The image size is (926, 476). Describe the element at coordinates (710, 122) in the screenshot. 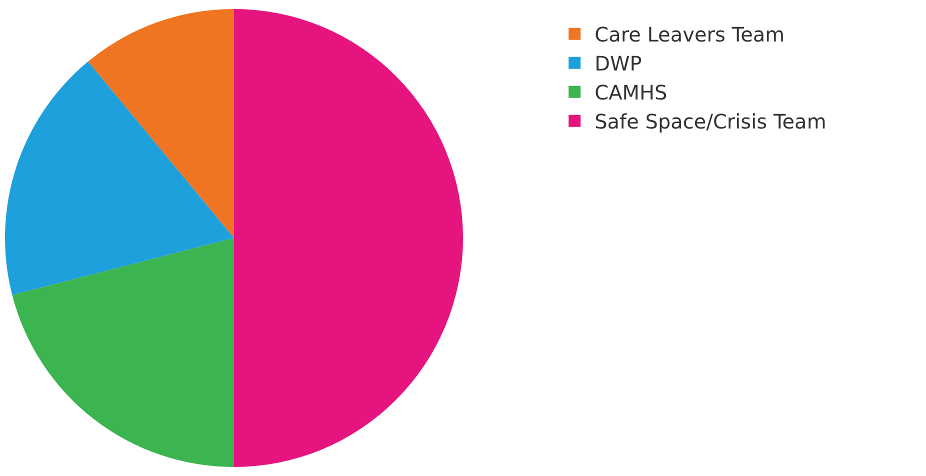

I see `legend-label: Safe Space/Crisis Team` at that location.